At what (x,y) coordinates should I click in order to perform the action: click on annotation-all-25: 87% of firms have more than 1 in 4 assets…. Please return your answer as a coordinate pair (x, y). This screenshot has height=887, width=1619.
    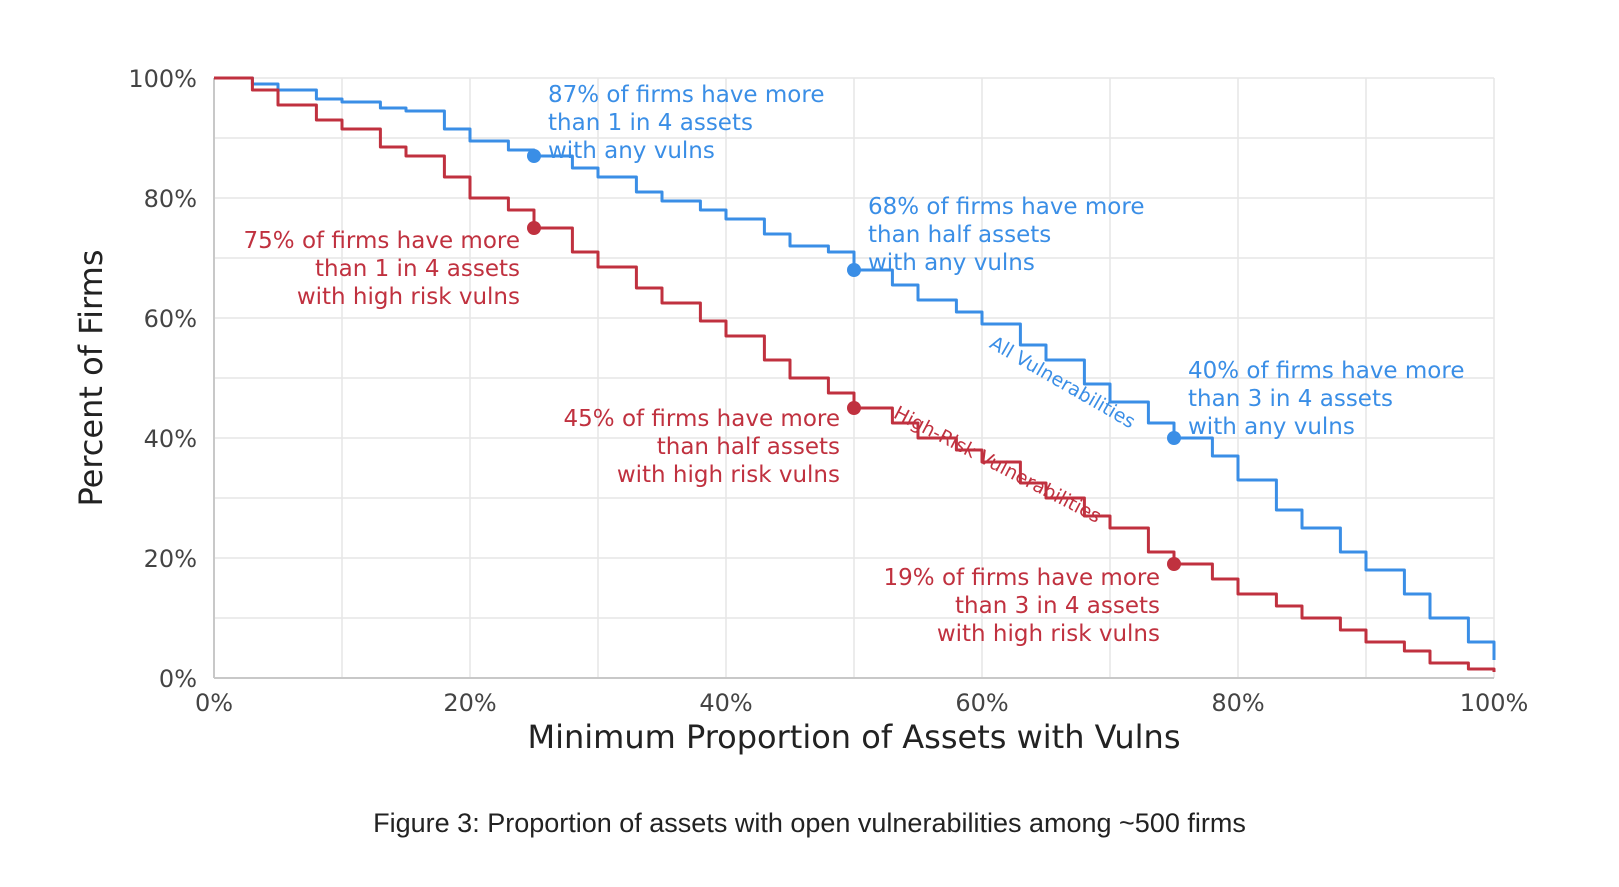
    Looking at the image, I should click on (686, 123).